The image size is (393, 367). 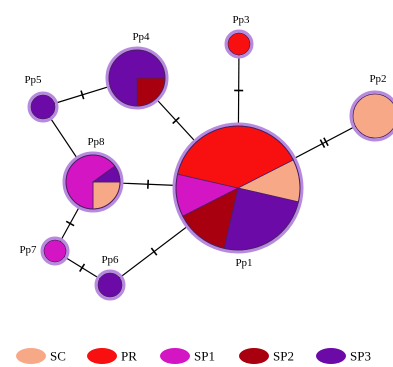 I want to click on legend: SC PR SP1 SP2 SP3, so click(x=193, y=356).